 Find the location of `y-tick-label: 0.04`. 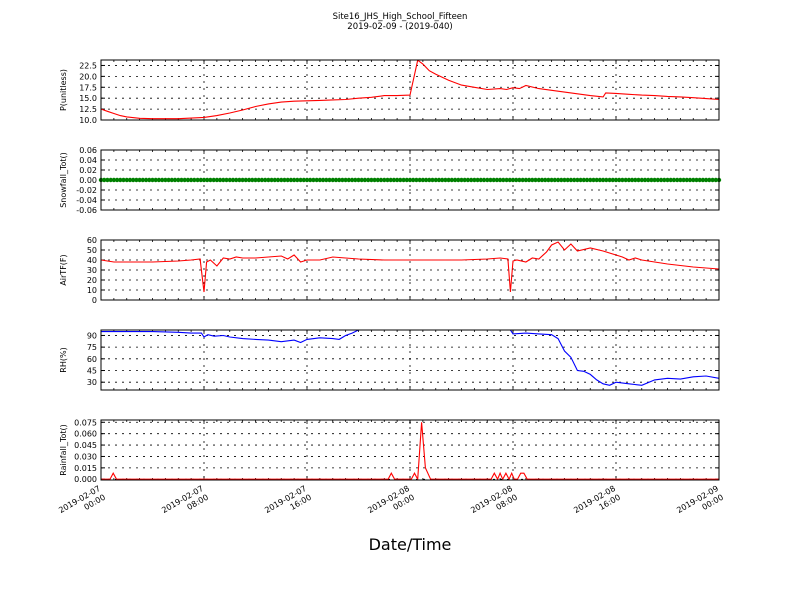

y-tick-label: 0.04 is located at coordinates (88, 160).